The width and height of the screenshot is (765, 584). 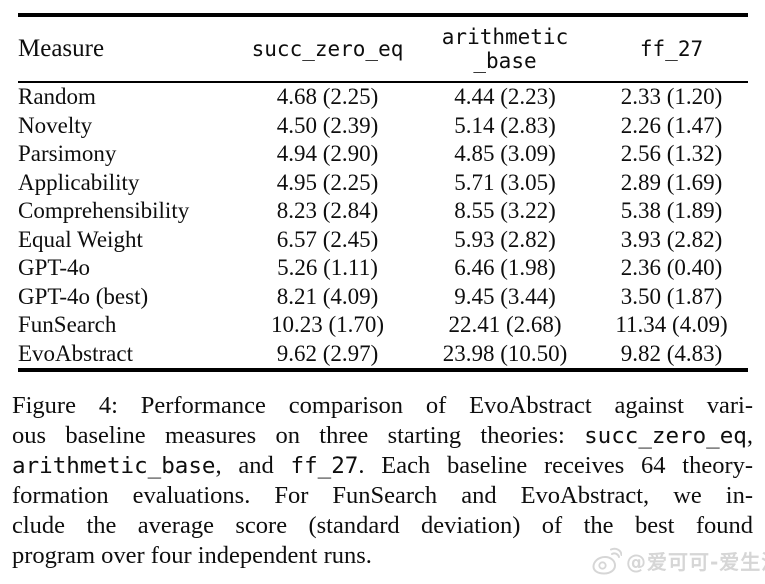 What do you see at coordinates (671, 96) in the screenshot?
I see `value-cell-ff-27: 2.33 (1.20)` at bounding box center [671, 96].